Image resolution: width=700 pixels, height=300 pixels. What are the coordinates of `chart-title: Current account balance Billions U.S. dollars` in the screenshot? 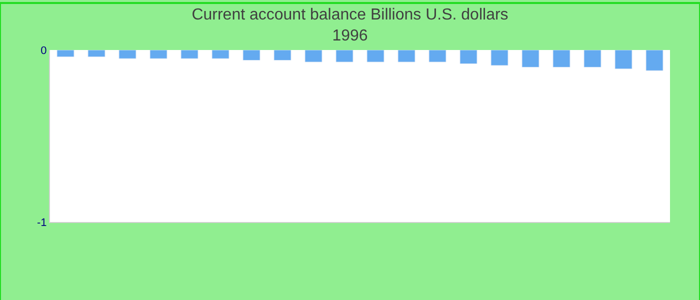 It's located at (350, 15).